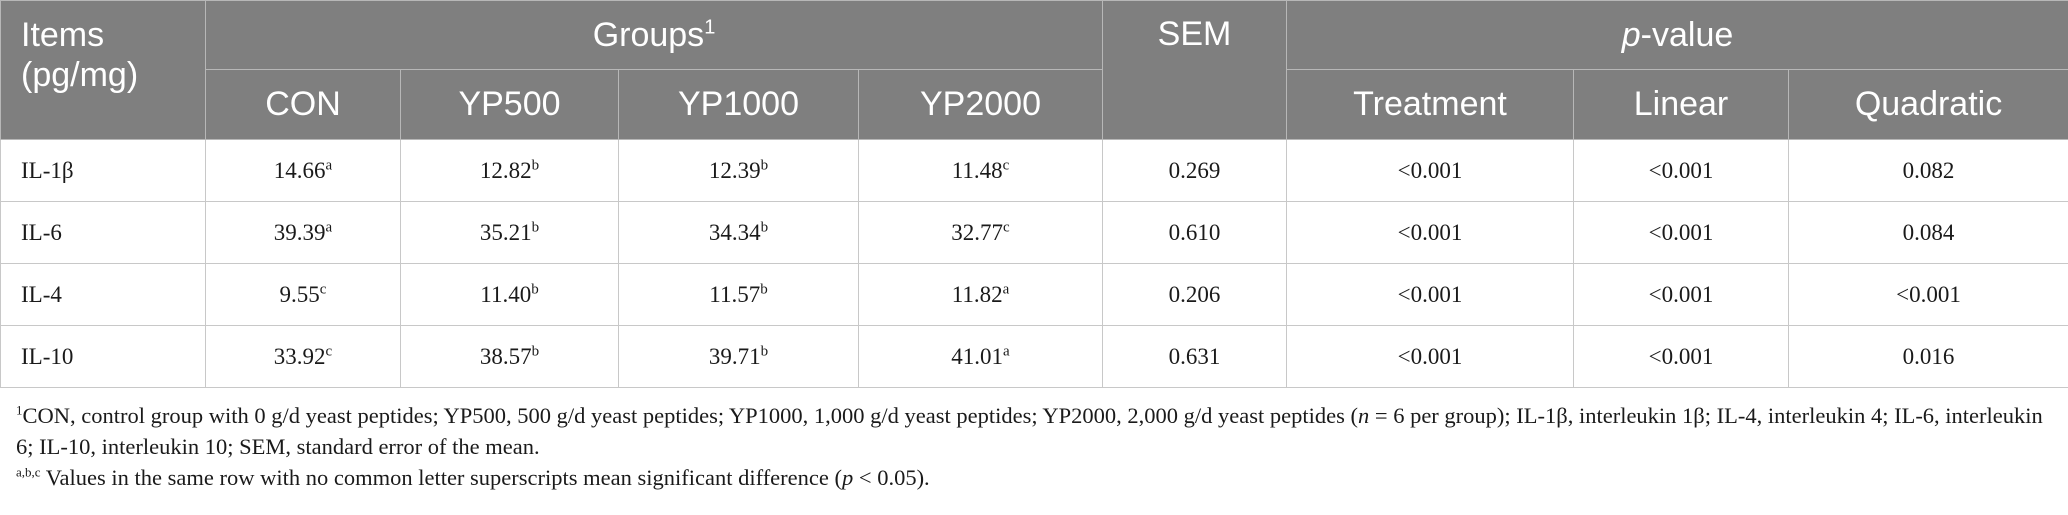 The height and width of the screenshot is (515, 2068). What do you see at coordinates (303, 170) in the screenshot?
I see `table-cell: 14.66a` at bounding box center [303, 170].